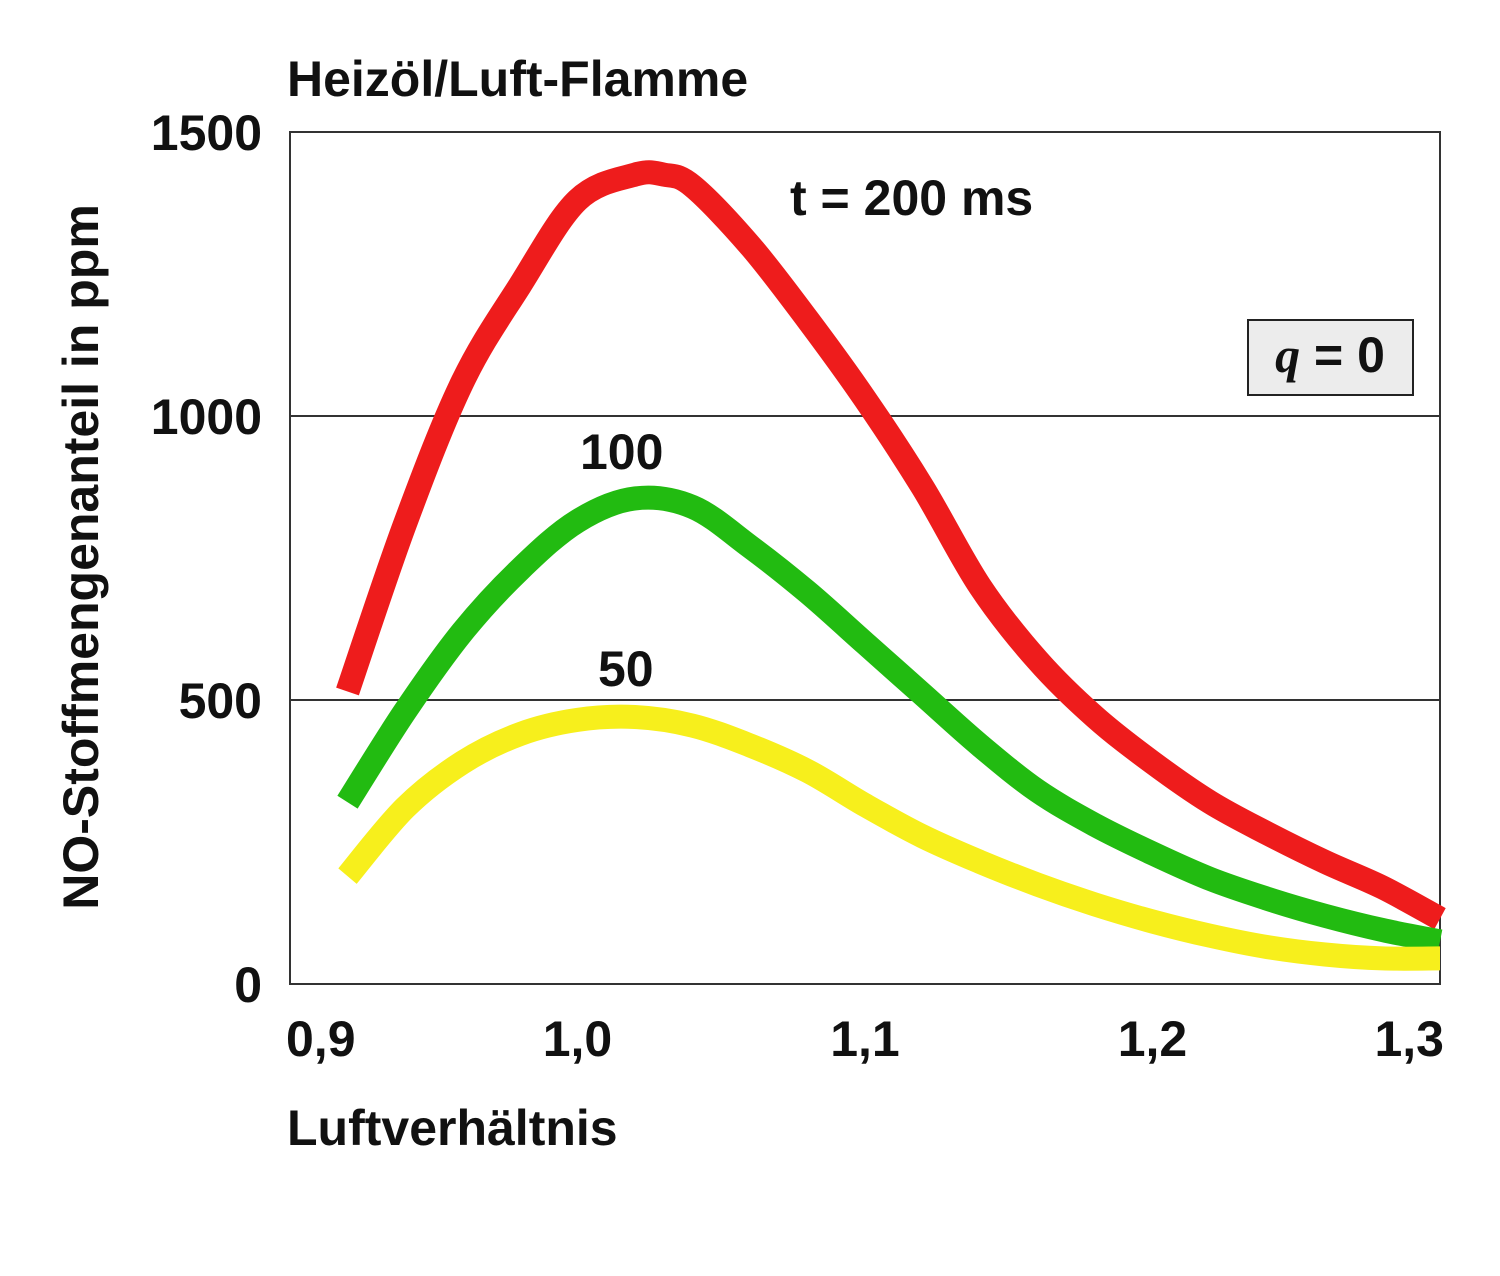 This screenshot has height=1276, width=1500. What do you see at coordinates (452, 1128) in the screenshot?
I see `x-axis-title: Luftverhältnis` at bounding box center [452, 1128].